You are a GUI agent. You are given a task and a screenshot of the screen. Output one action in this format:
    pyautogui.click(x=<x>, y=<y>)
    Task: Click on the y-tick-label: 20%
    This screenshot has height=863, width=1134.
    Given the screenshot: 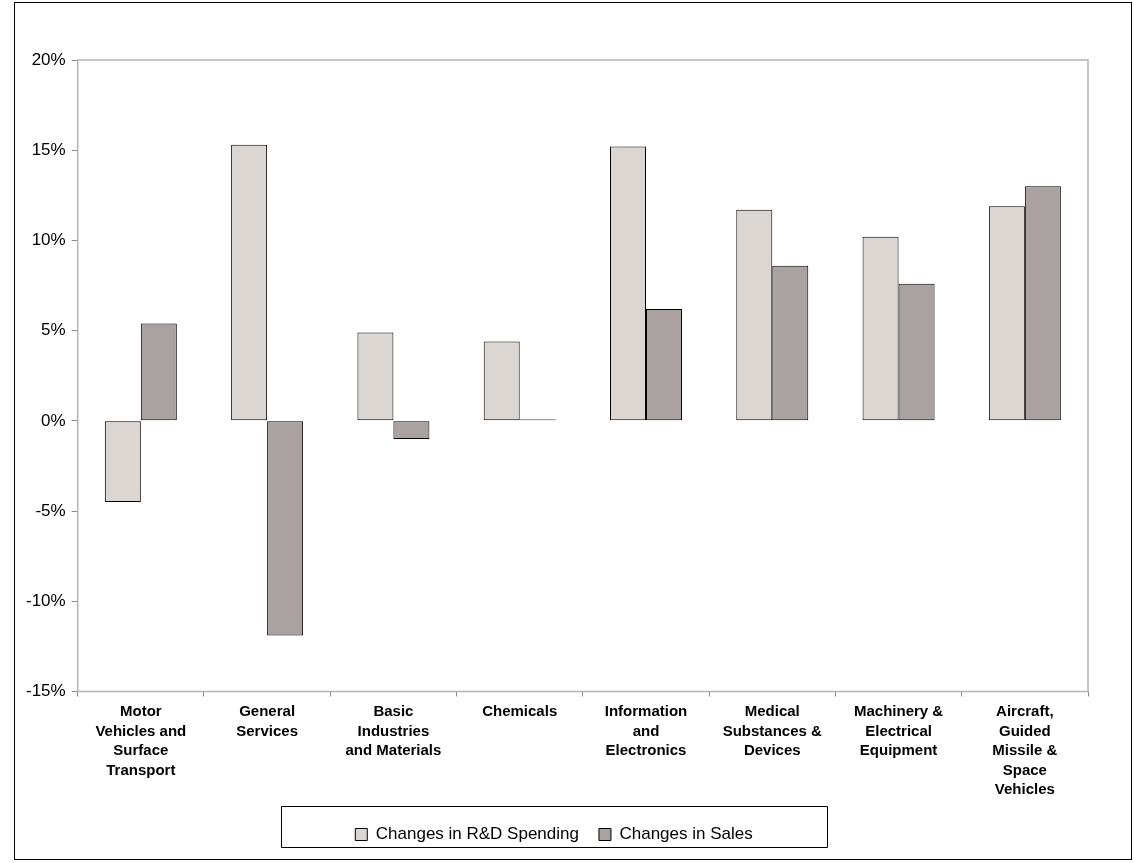 What is the action you would take?
    pyautogui.click(x=48, y=59)
    